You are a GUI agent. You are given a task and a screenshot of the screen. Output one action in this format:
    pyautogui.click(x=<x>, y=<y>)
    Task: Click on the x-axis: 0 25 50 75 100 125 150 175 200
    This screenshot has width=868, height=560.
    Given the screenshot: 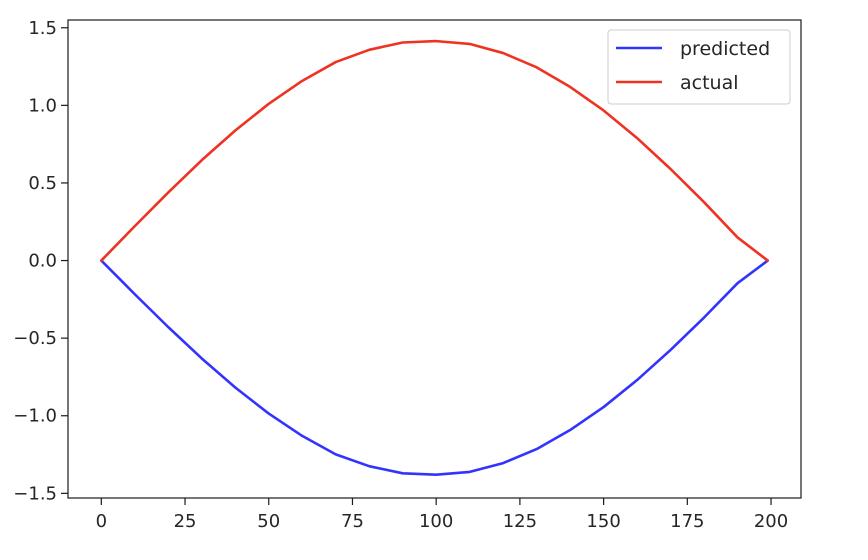 What is the action you would take?
    pyautogui.click(x=442, y=515)
    